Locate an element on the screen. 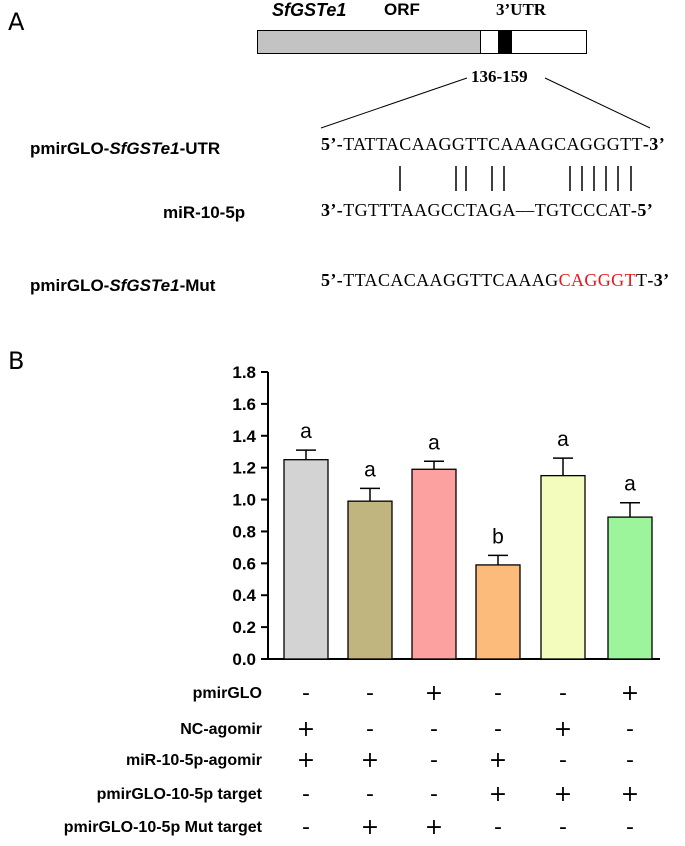  y-tick-label: 1.8 is located at coordinates (244, 372).